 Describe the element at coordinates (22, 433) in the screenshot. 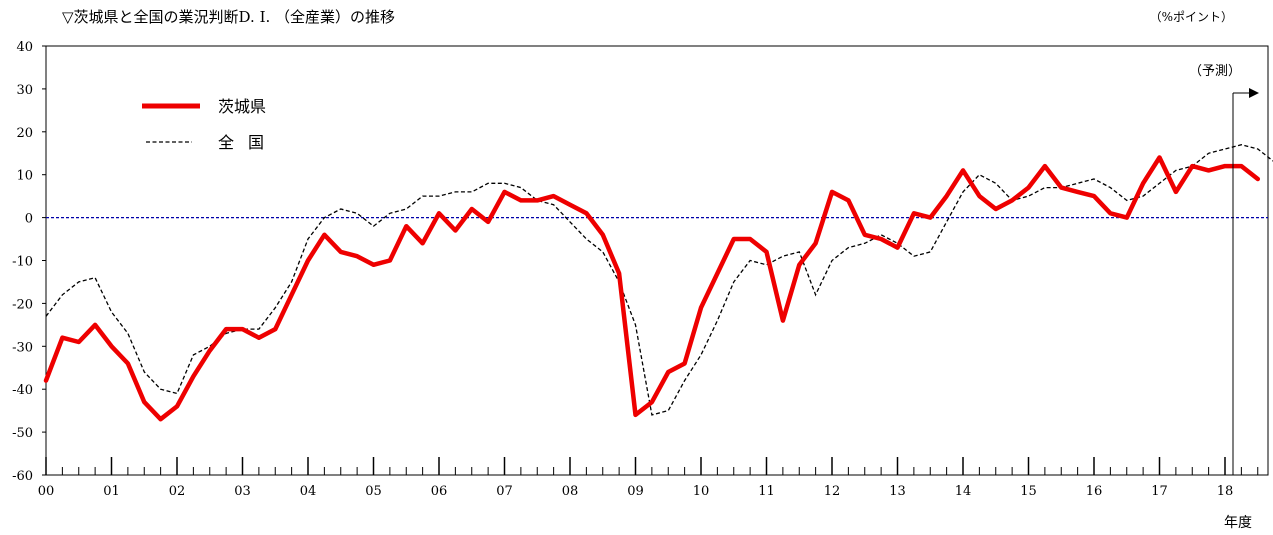

I see `y-tick-label: -50` at that location.